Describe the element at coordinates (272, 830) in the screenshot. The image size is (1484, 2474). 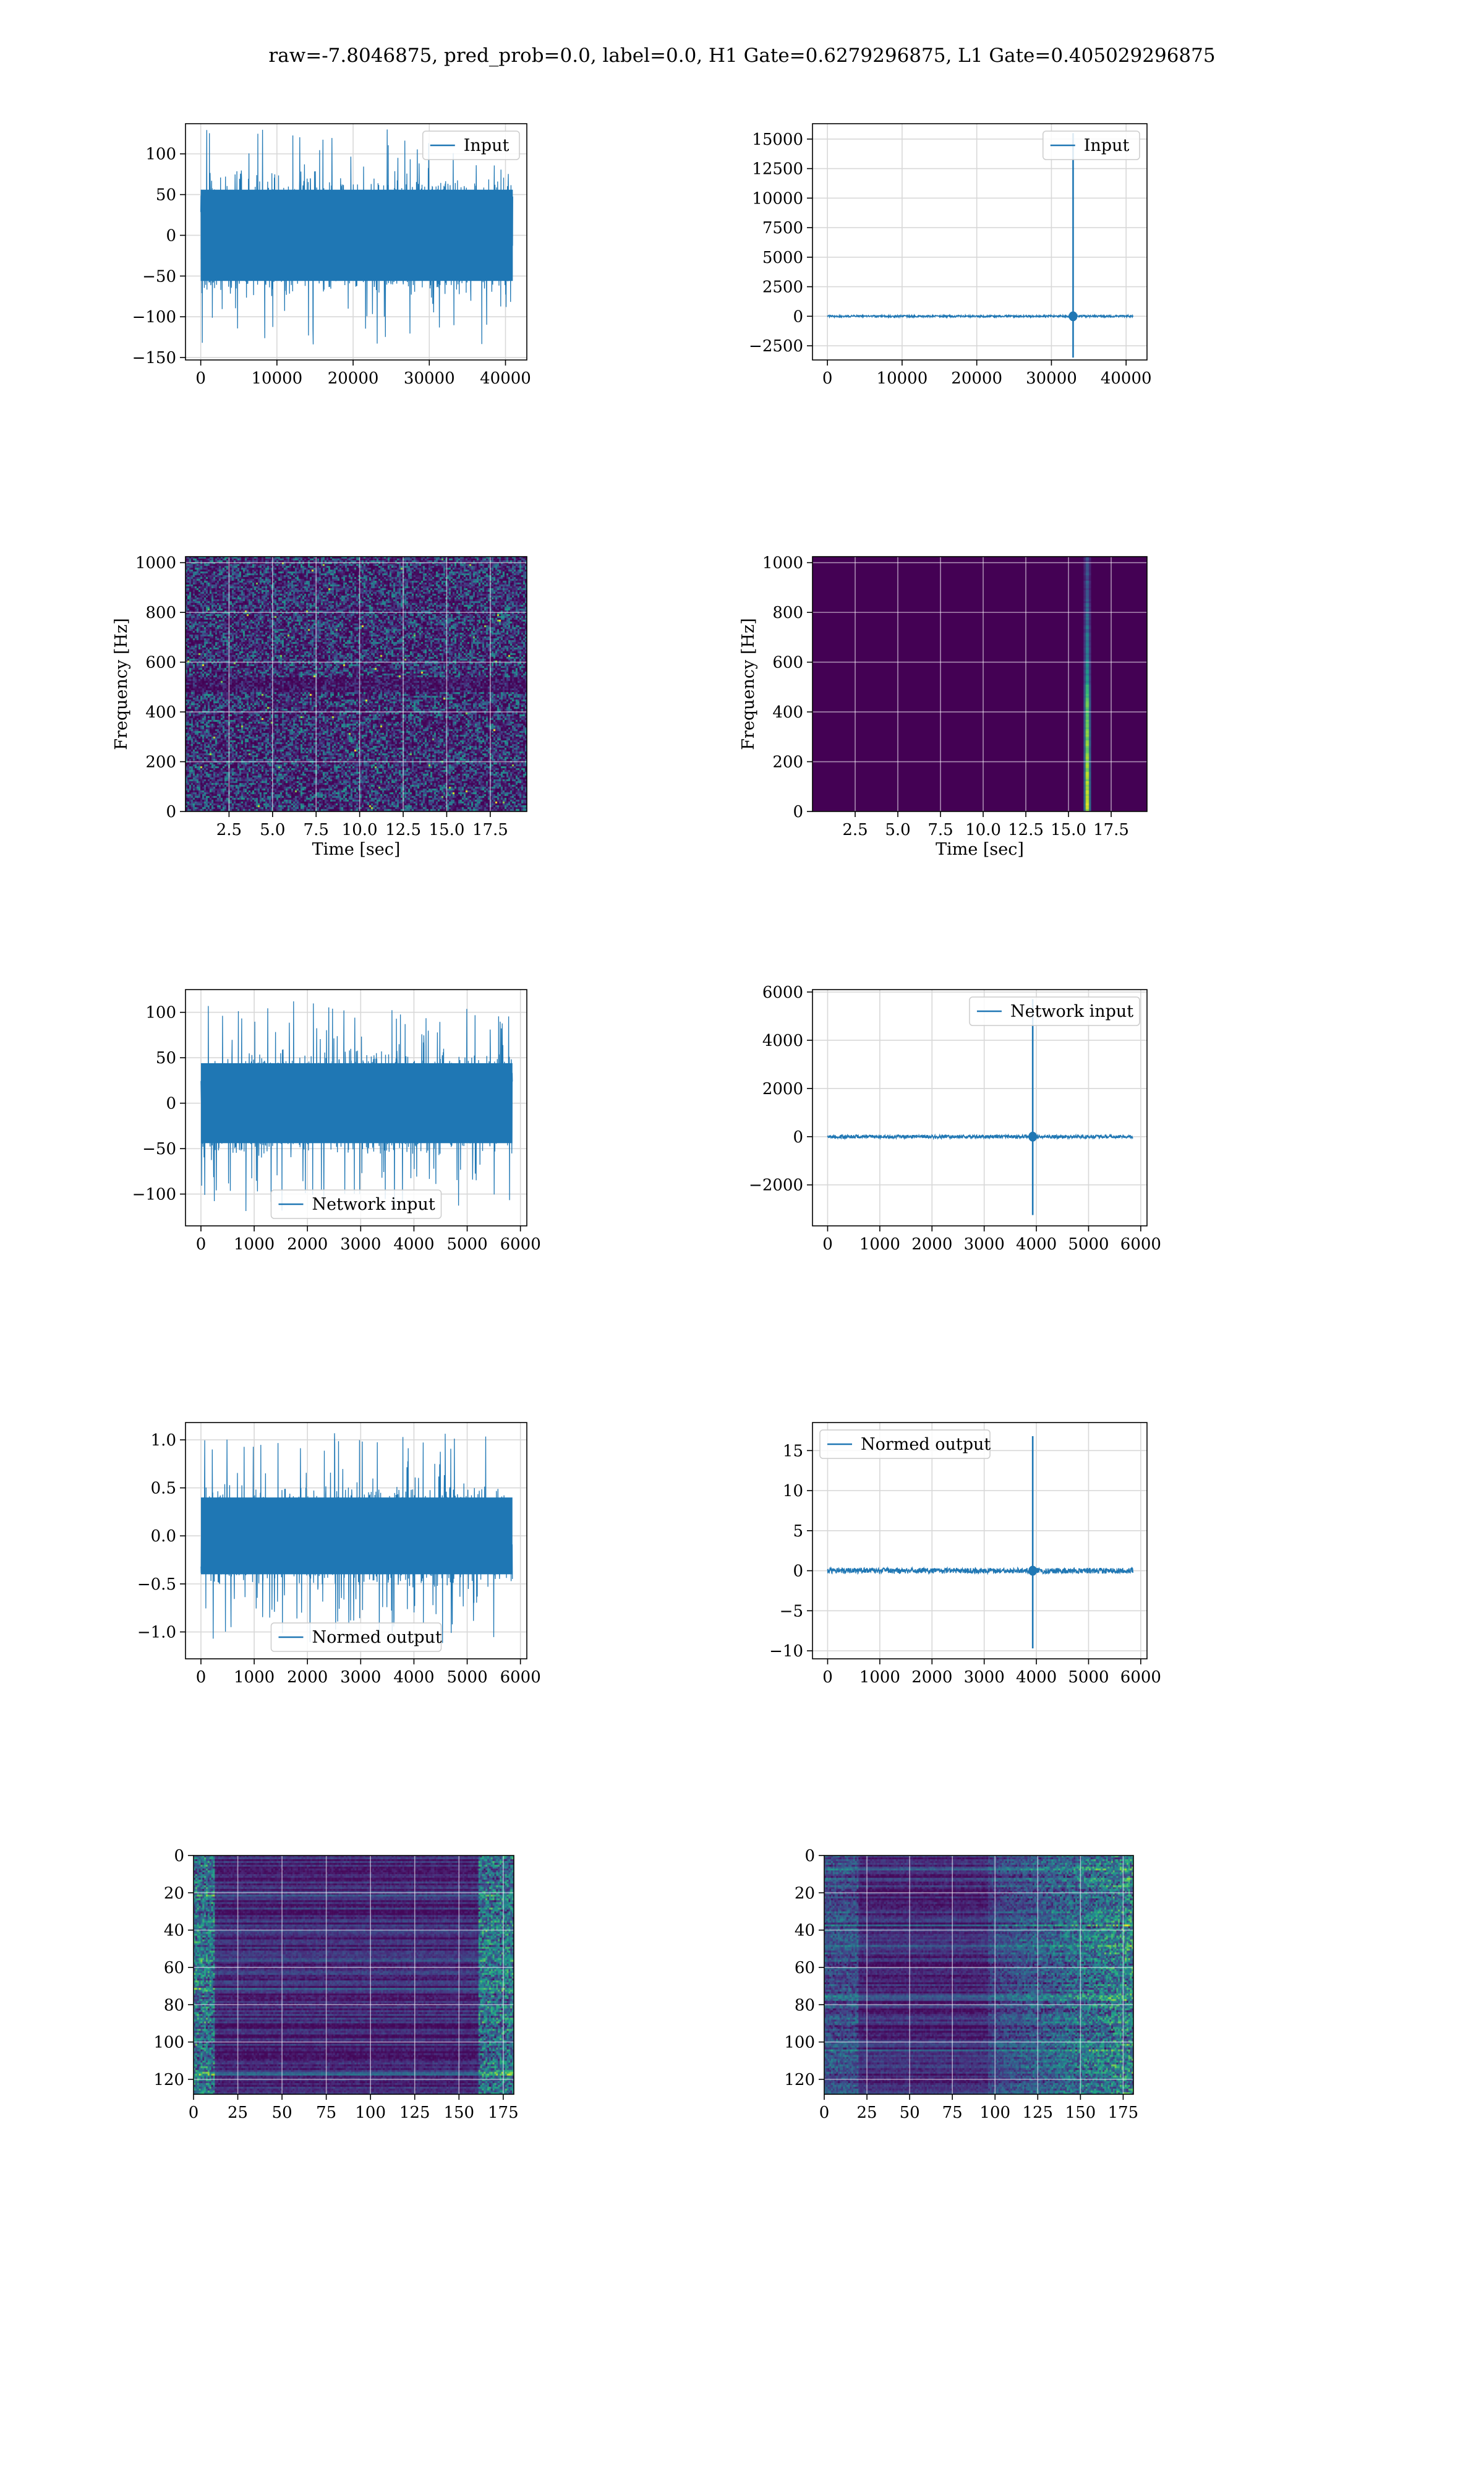
I see `x-tick-label: 5.0` at that location.